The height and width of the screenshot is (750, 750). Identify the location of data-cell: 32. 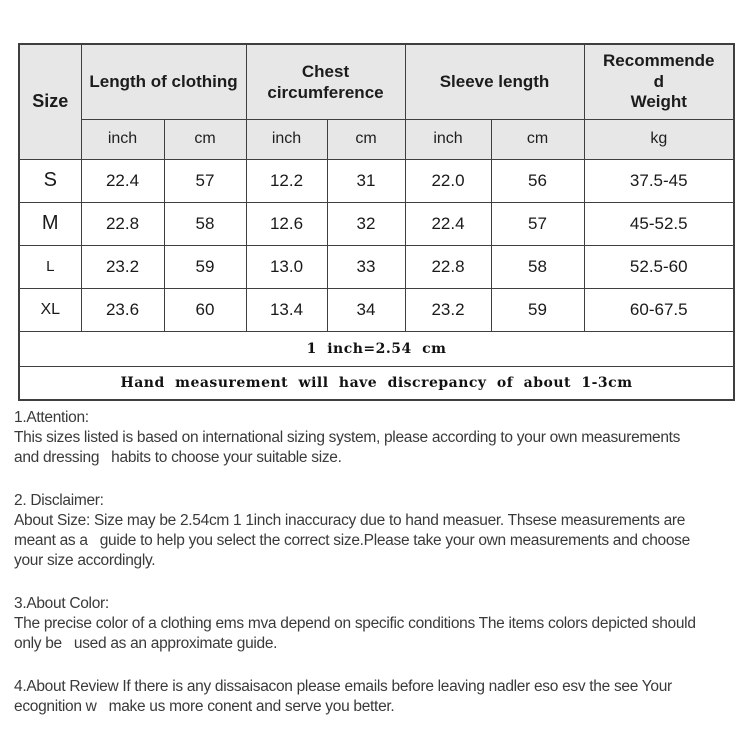
(366, 223).